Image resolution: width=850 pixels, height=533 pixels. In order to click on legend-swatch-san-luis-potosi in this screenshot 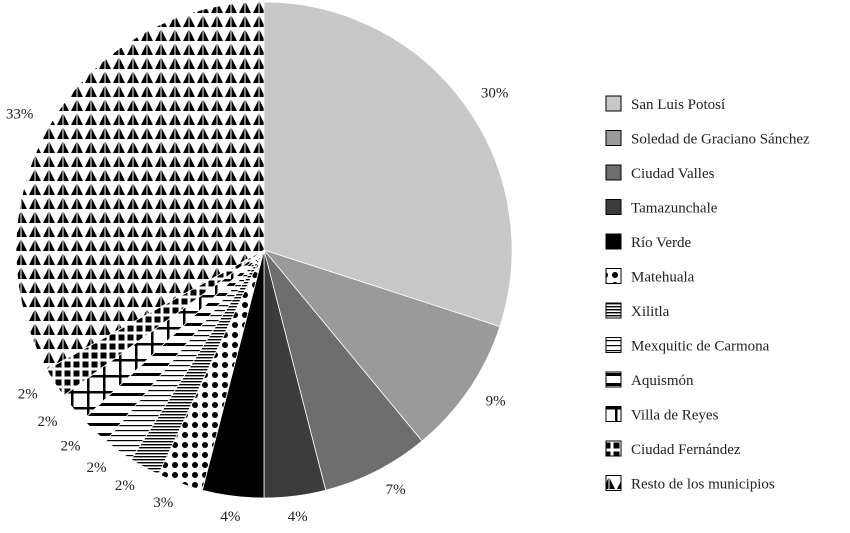, I will do `click(613, 103)`.